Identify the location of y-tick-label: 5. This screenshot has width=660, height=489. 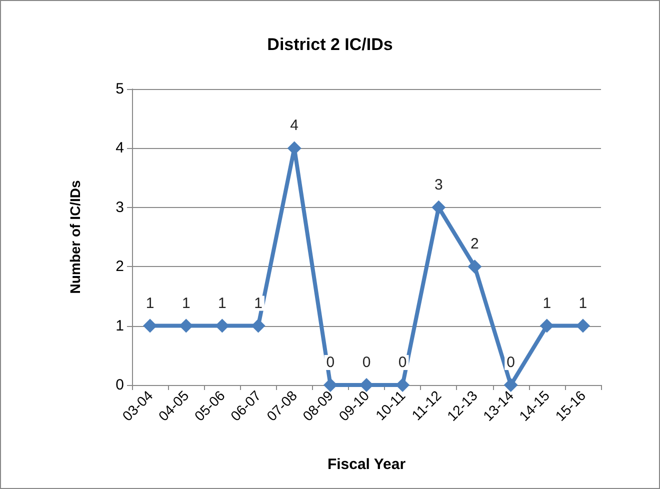
(120, 89).